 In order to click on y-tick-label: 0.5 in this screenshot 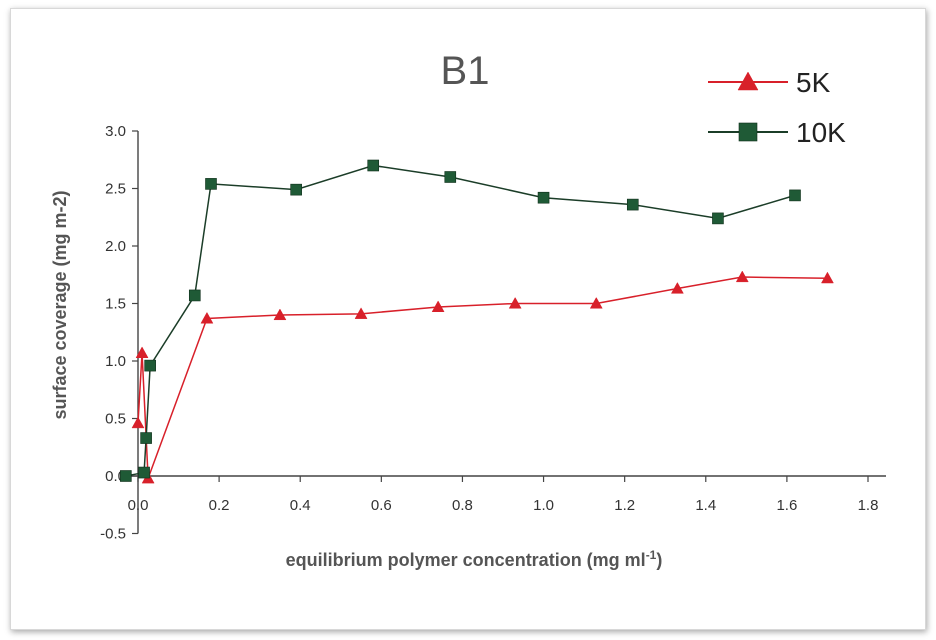, I will do `click(115, 419)`.